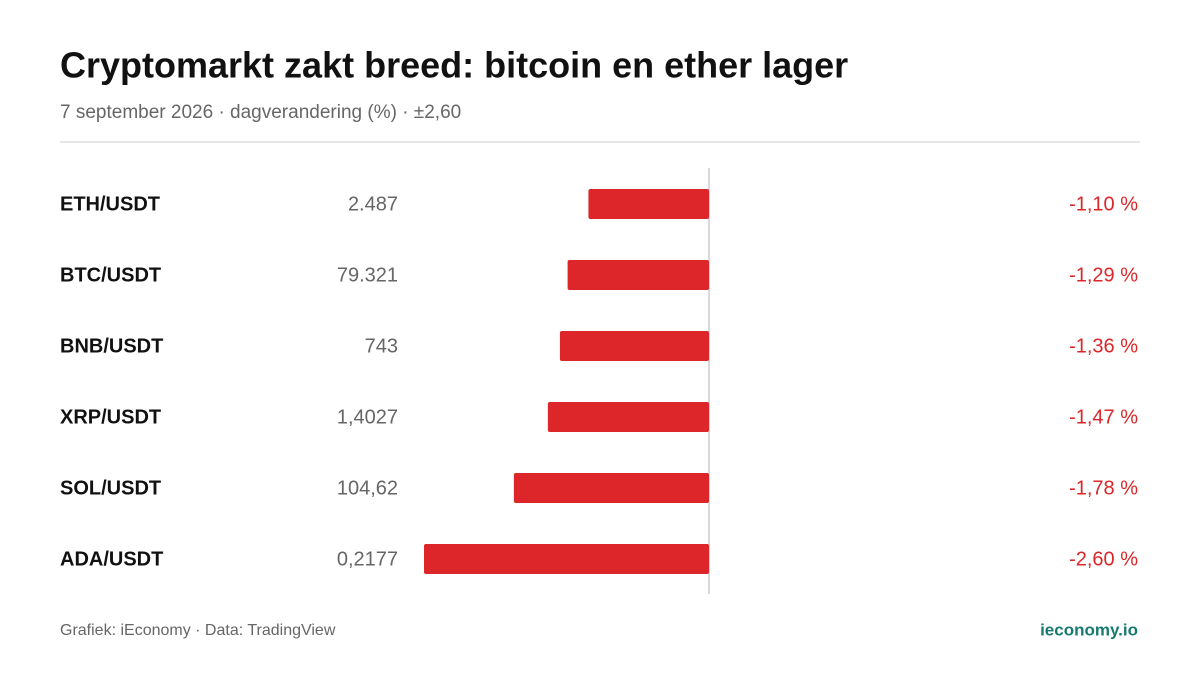 This screenshot has width=1200, height=675. What do you see at coordinates (198, 630) in the screenshot?
I see `source-note: Grafiek: iEconomy · Data: TradingView` at bounding box center [198, 630].